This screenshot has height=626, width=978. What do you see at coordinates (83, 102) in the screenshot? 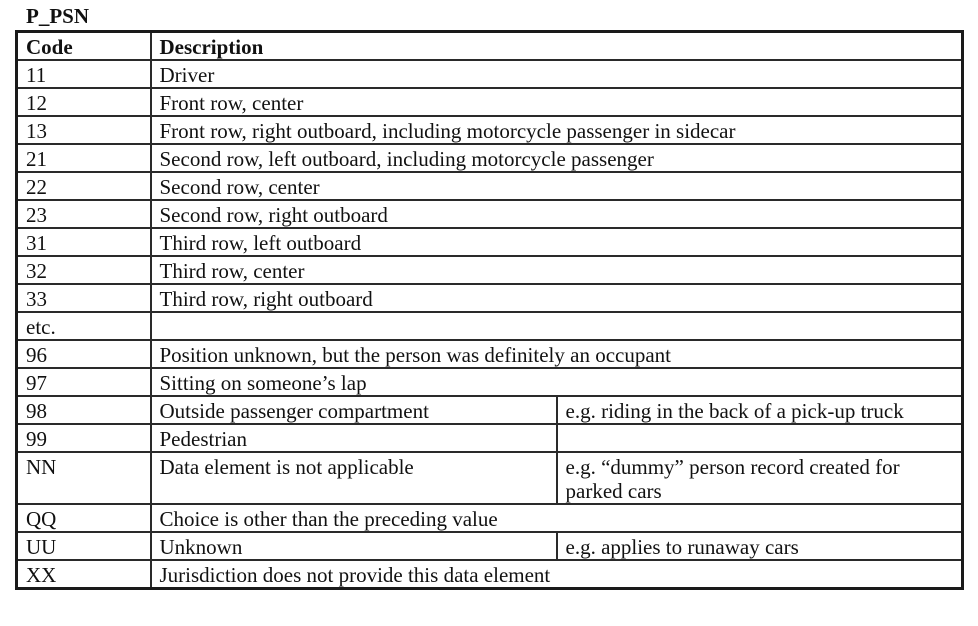
I see `code-cell: 12` at bounding box center [83, 102].